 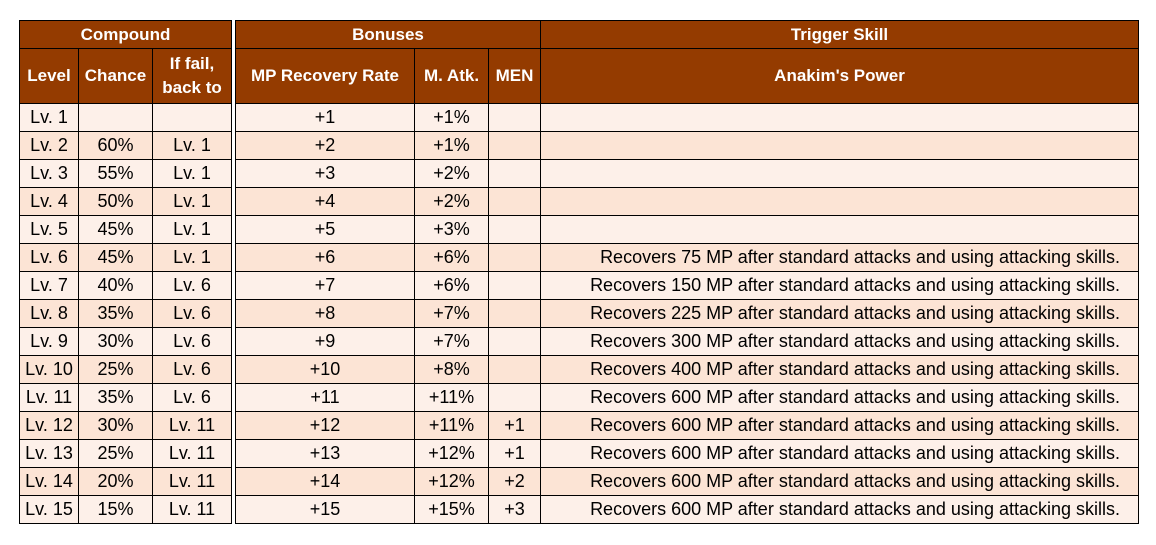 I want to click on if-fail-cell, so click(x=192, y=117).